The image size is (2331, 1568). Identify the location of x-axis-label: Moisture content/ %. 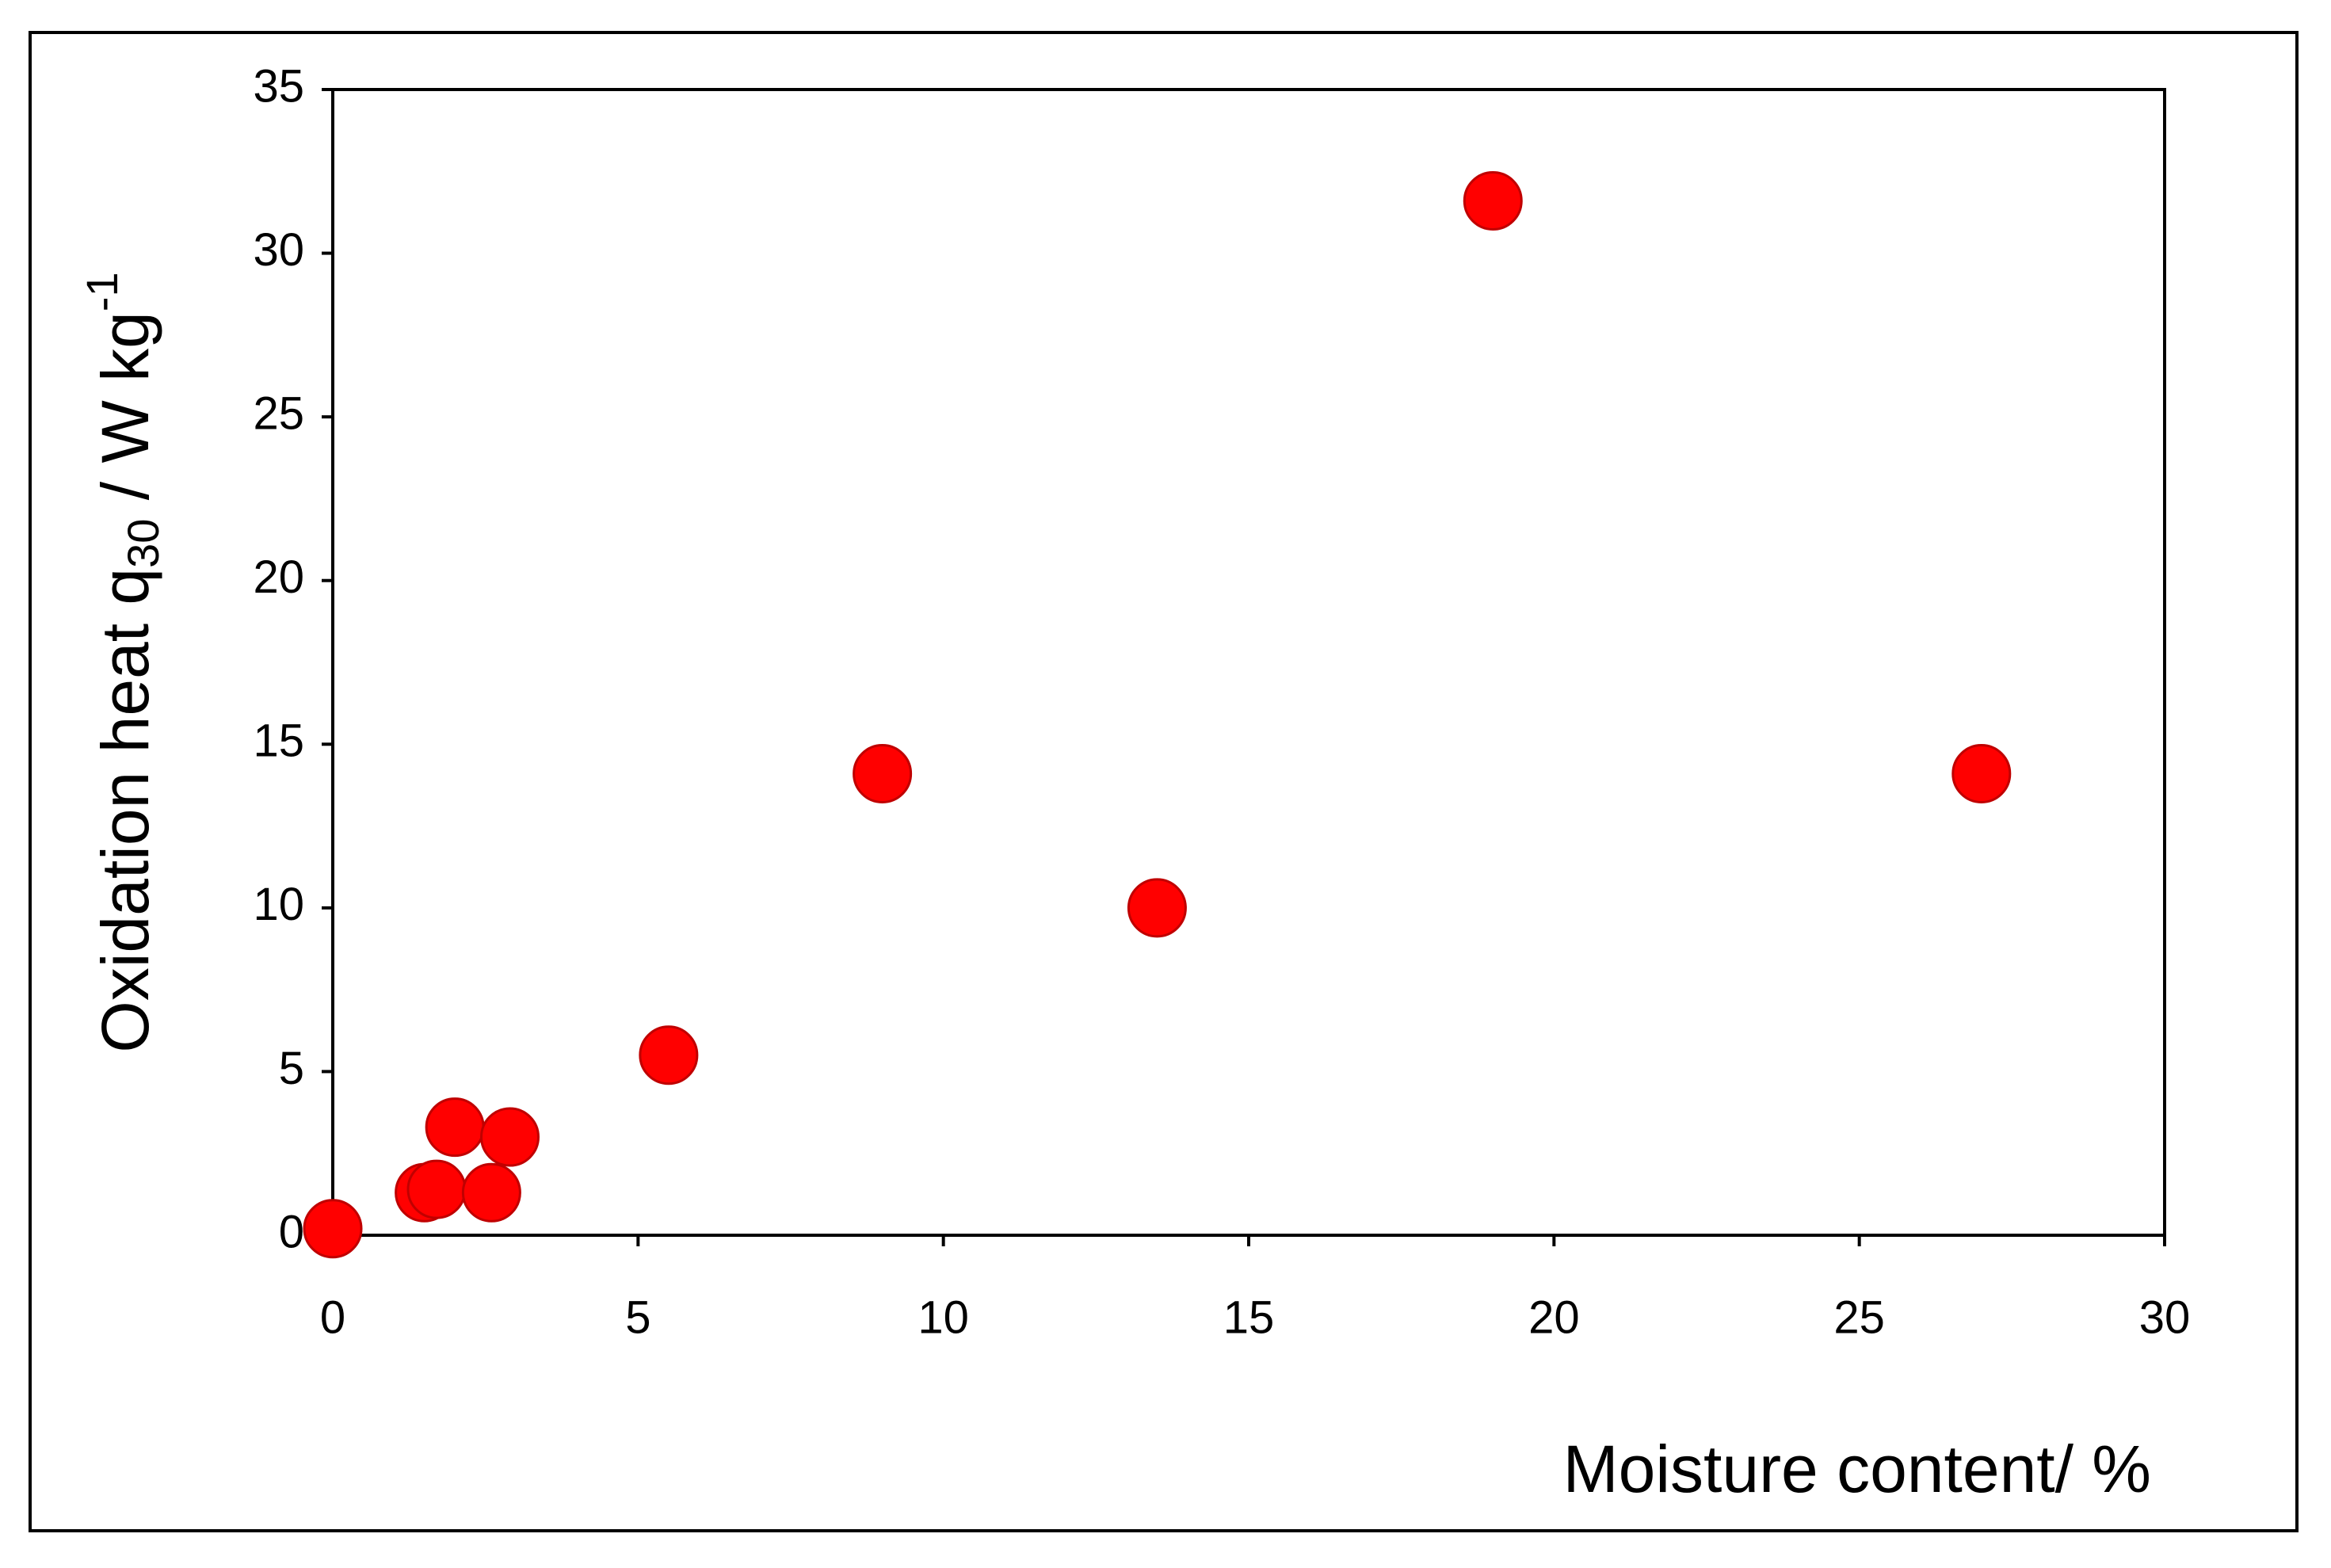
(1857, 1469).